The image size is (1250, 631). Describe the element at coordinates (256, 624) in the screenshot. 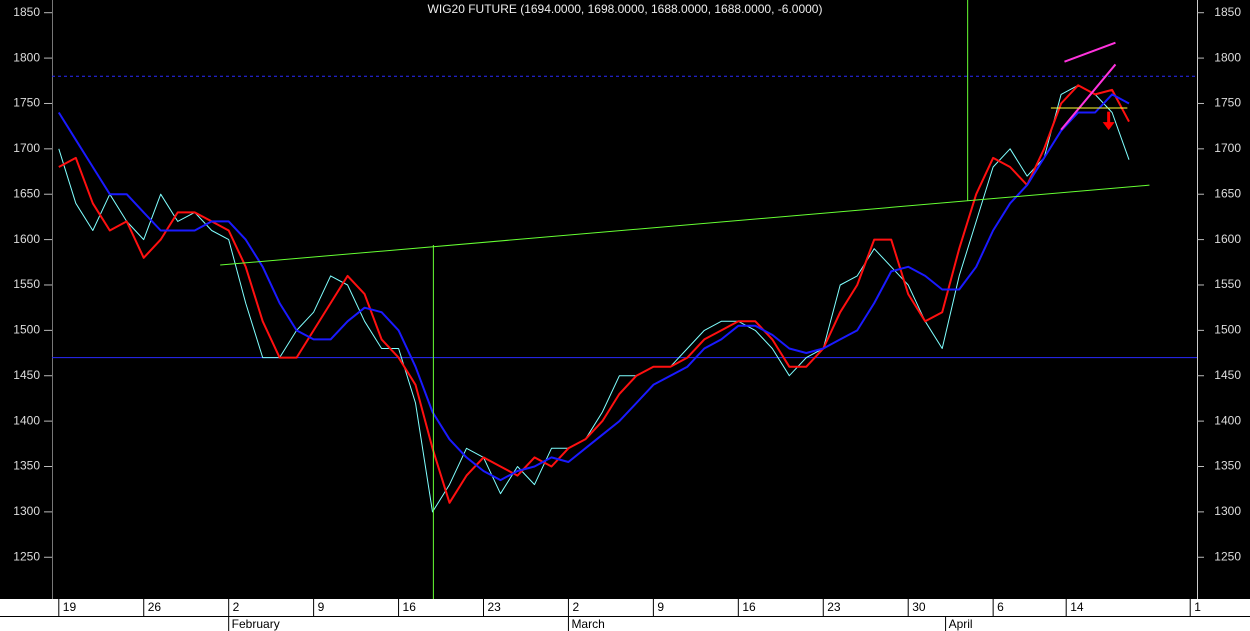

I see `month-label: February` at that location.